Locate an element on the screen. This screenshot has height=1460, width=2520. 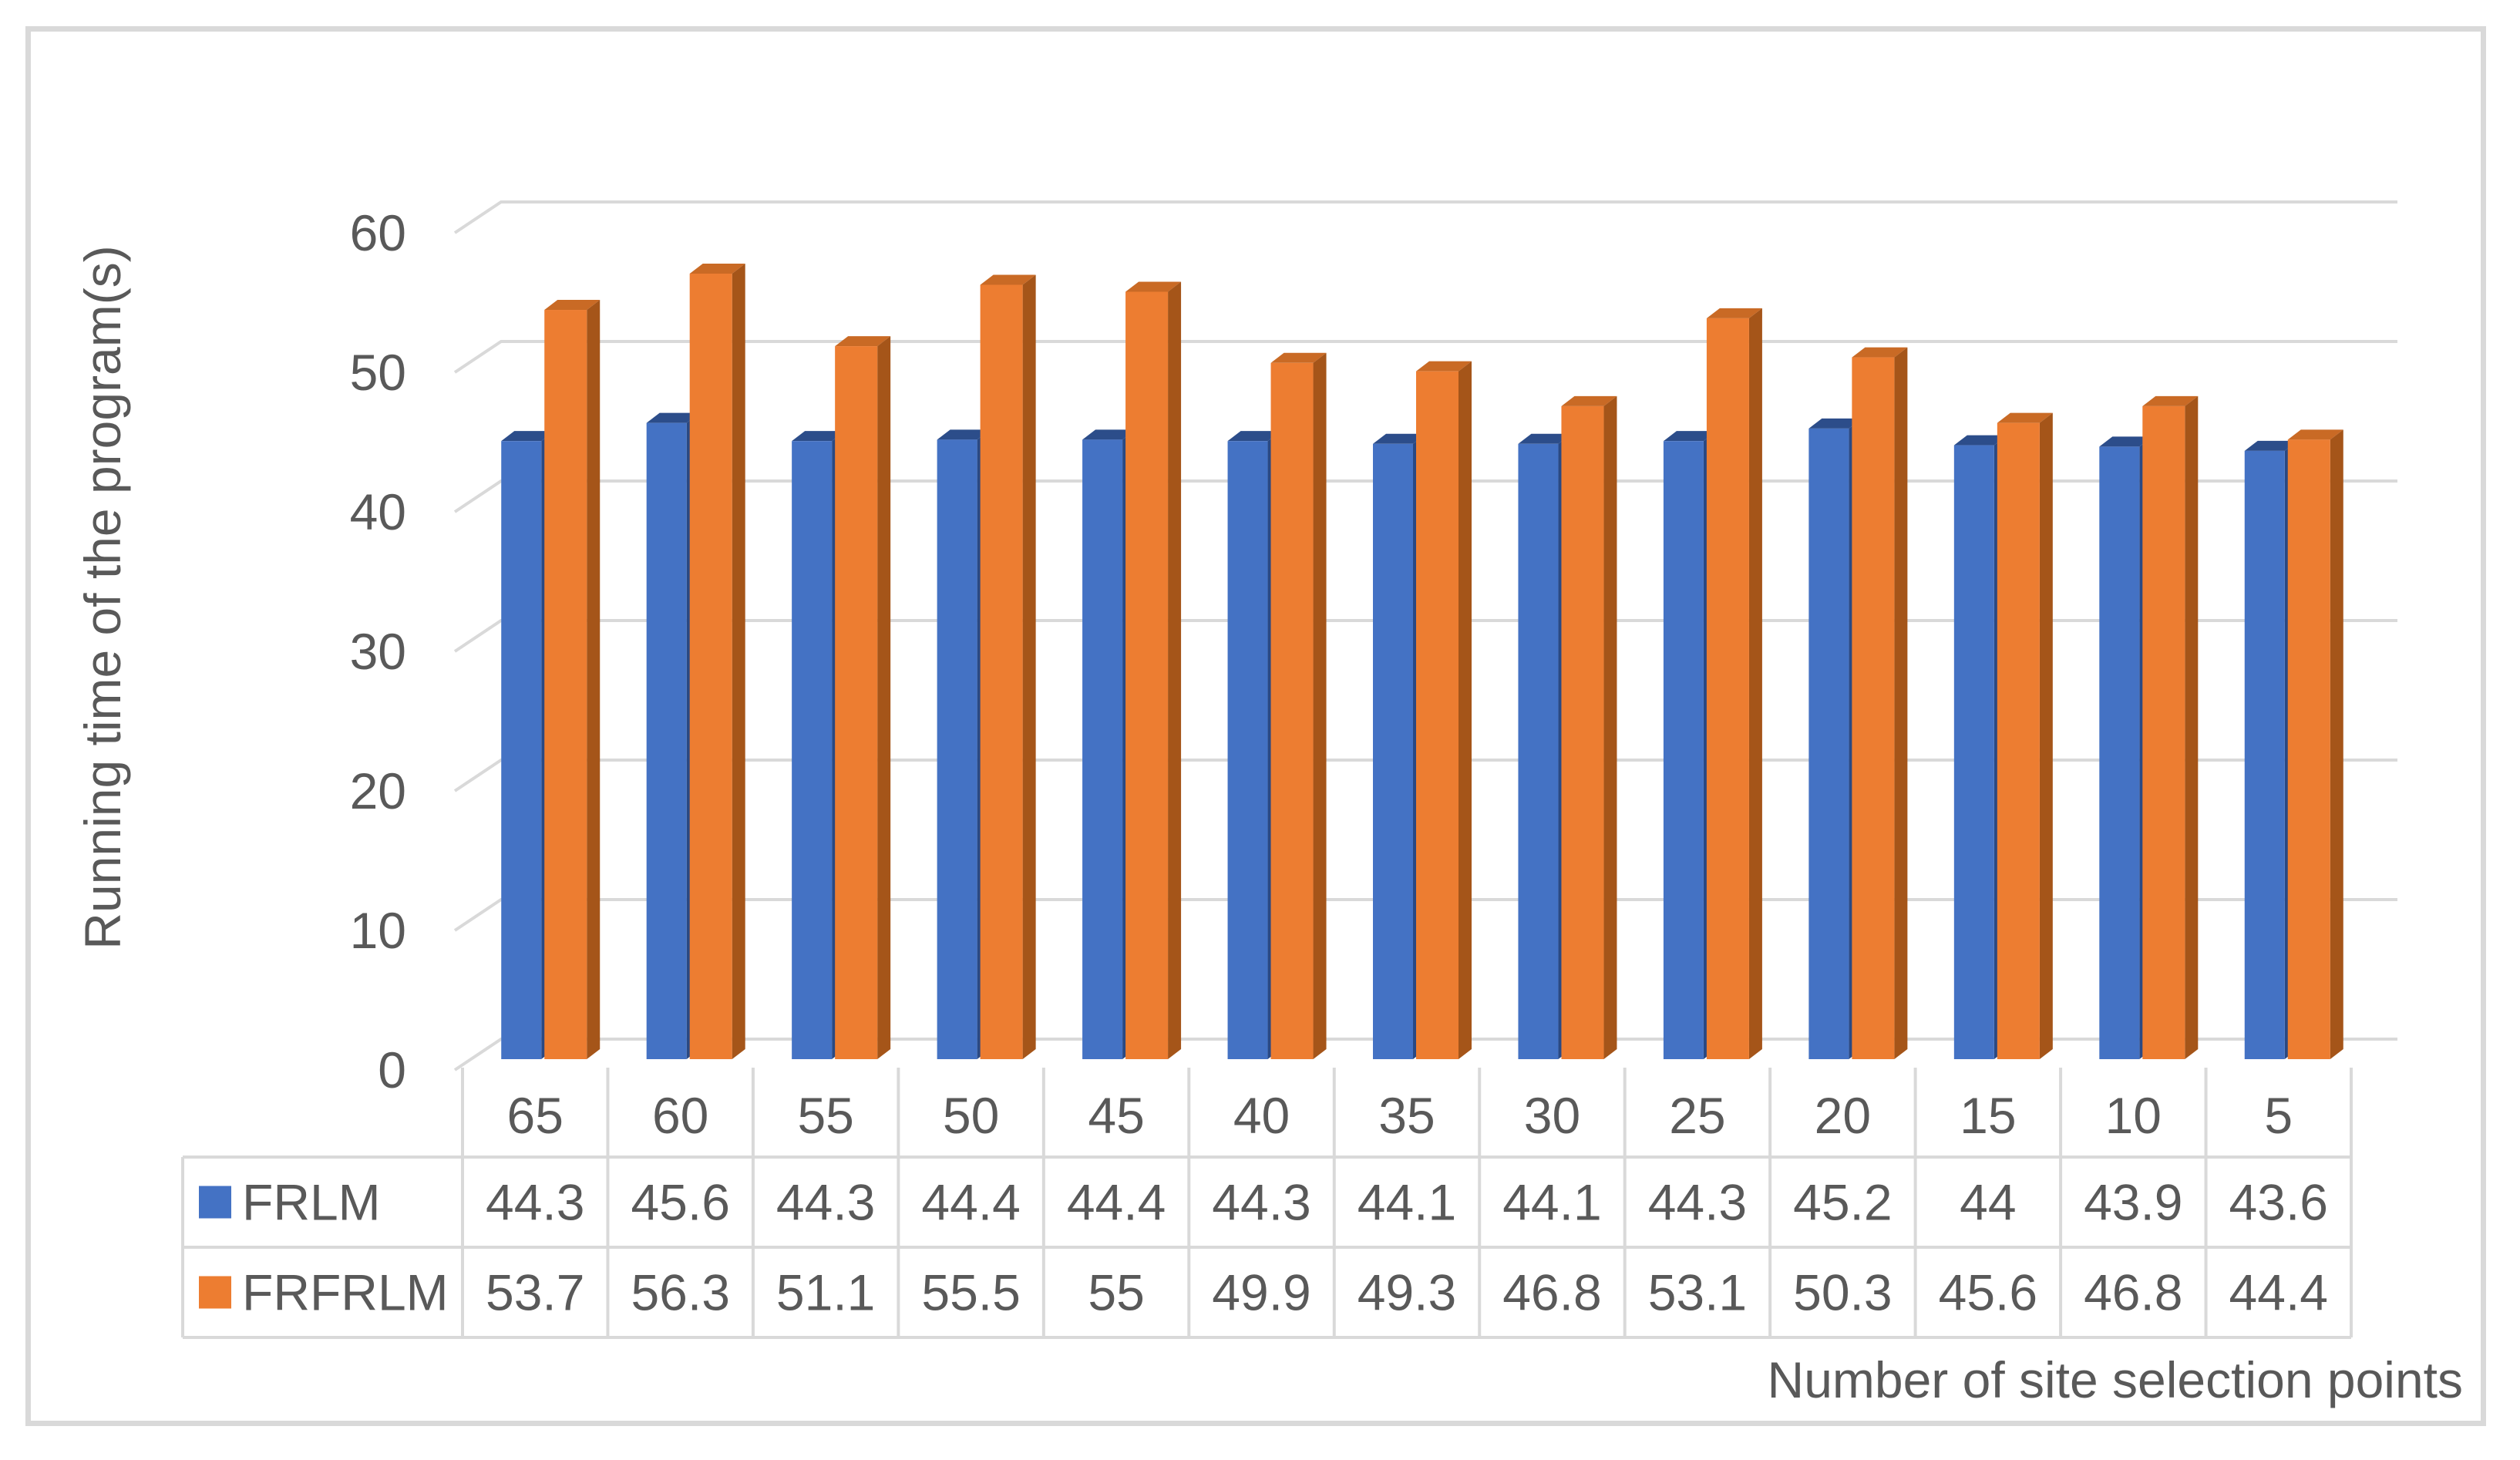
category-label: 25 is located at coordinates (1697, 1115).